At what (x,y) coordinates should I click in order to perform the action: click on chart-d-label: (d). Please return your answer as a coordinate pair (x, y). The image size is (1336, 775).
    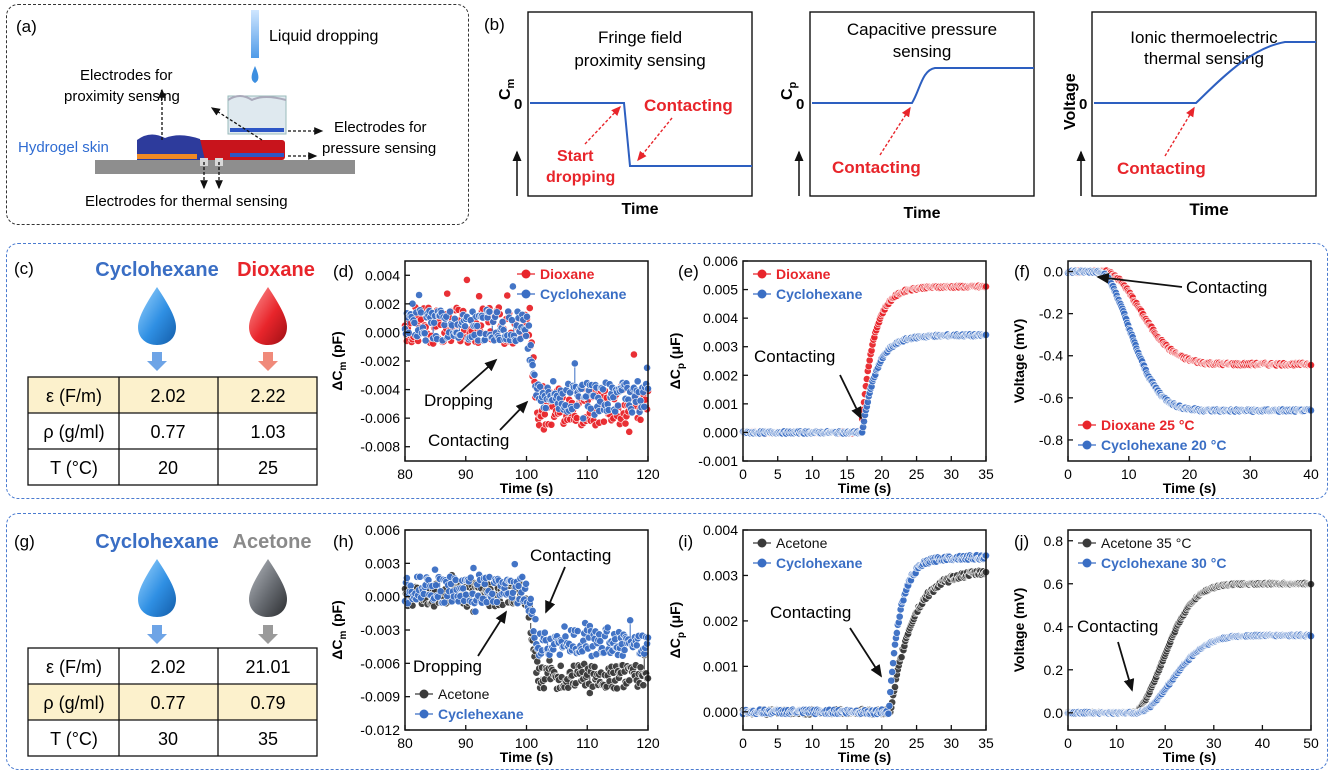
    Looking at the image, I should click on (343, 271).